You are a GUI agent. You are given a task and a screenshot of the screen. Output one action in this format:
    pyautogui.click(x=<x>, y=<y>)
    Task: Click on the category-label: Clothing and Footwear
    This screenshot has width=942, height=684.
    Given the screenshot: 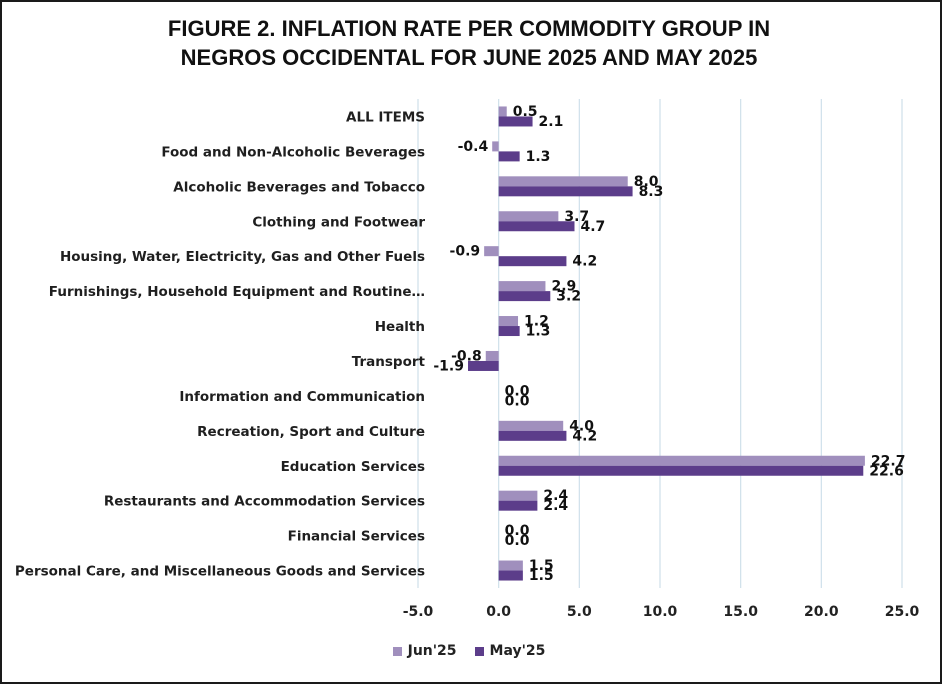 What is the action you would take?
    pyautogui.click(x=338, y=222)
    